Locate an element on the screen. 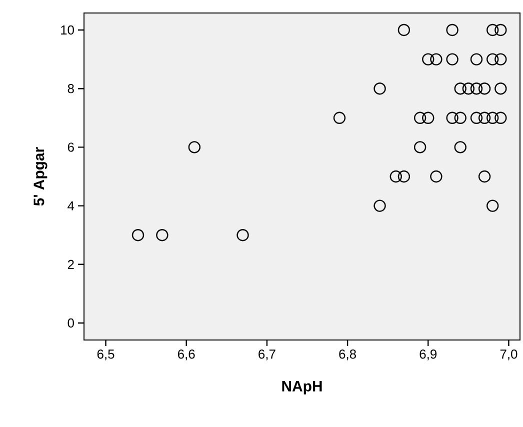 This screenshot has width=523, height=427. y-tick-label: 2 is located at coordinates (71, 264).